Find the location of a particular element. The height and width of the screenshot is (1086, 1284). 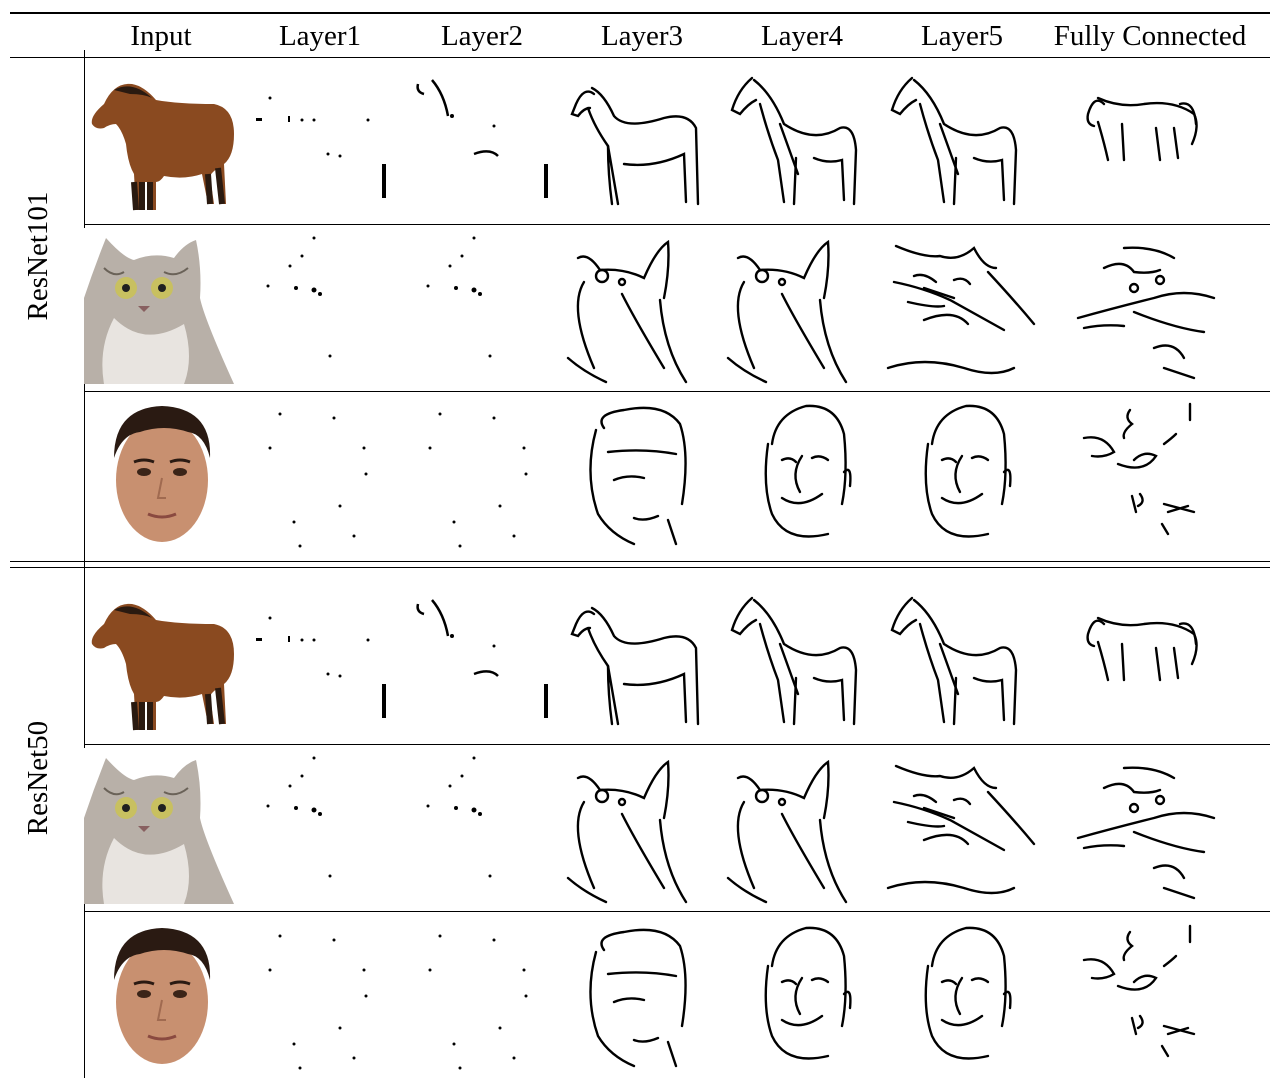

column-header-input: Input is located at coordinates (161, 36).